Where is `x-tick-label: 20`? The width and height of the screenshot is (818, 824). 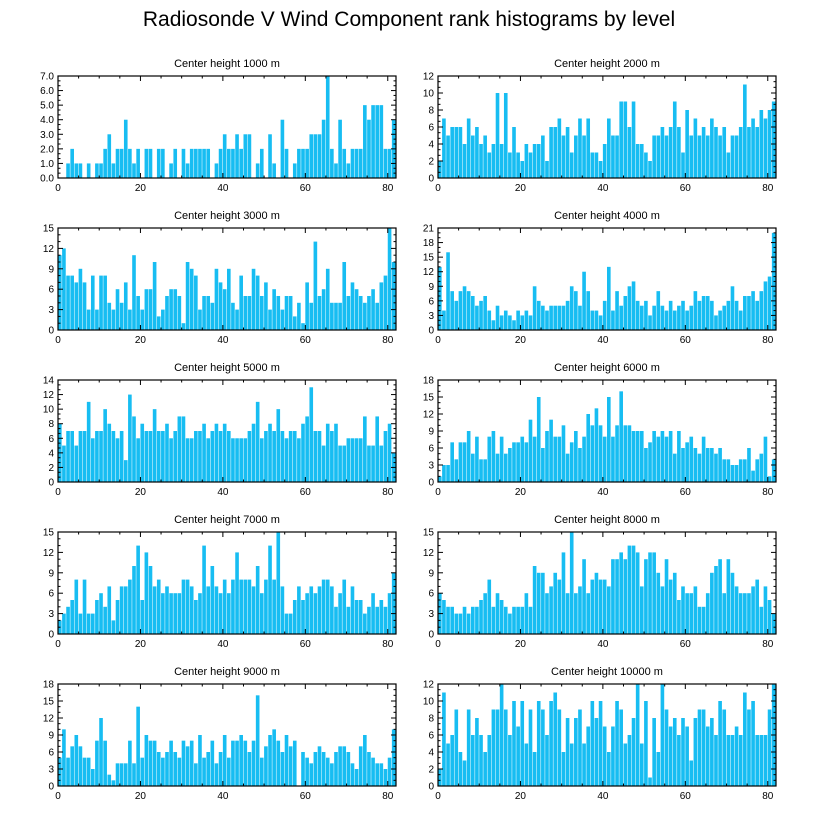 x-tick-label: 20 is located at coordinates (521, 492).